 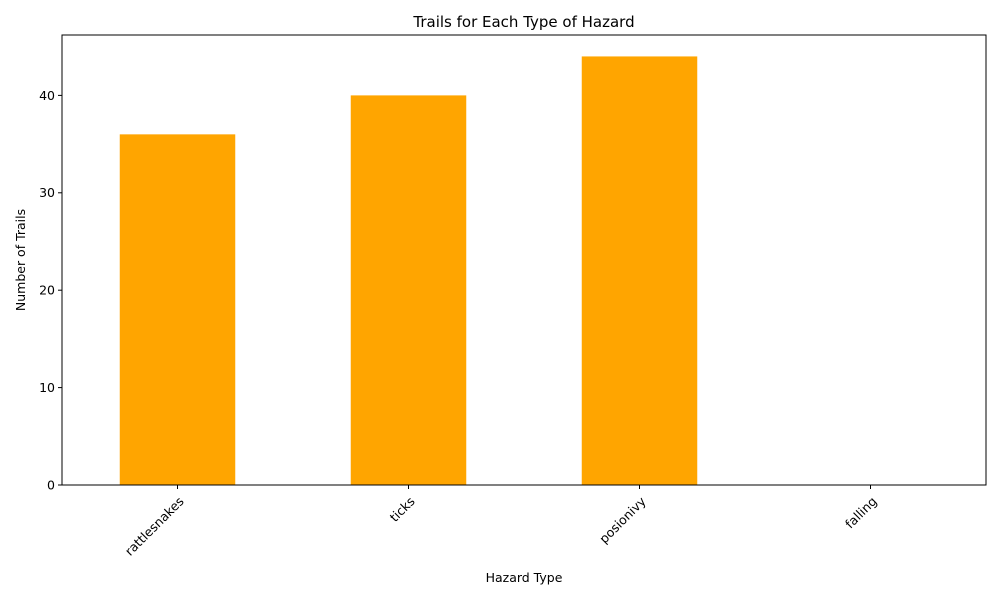 What do you see at coordinates (154, 526) in the screenshot?
I see `x-tick-label: rattlesnakes` at bounding box center [154, 526].